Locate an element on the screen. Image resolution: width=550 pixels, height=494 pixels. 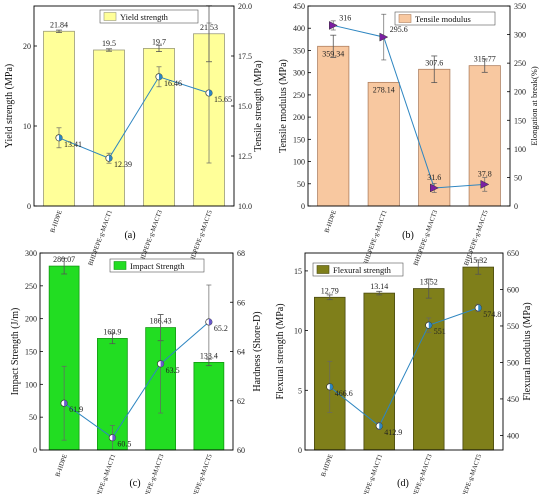
panel-label: (d) is located at coordinates (403, 483).